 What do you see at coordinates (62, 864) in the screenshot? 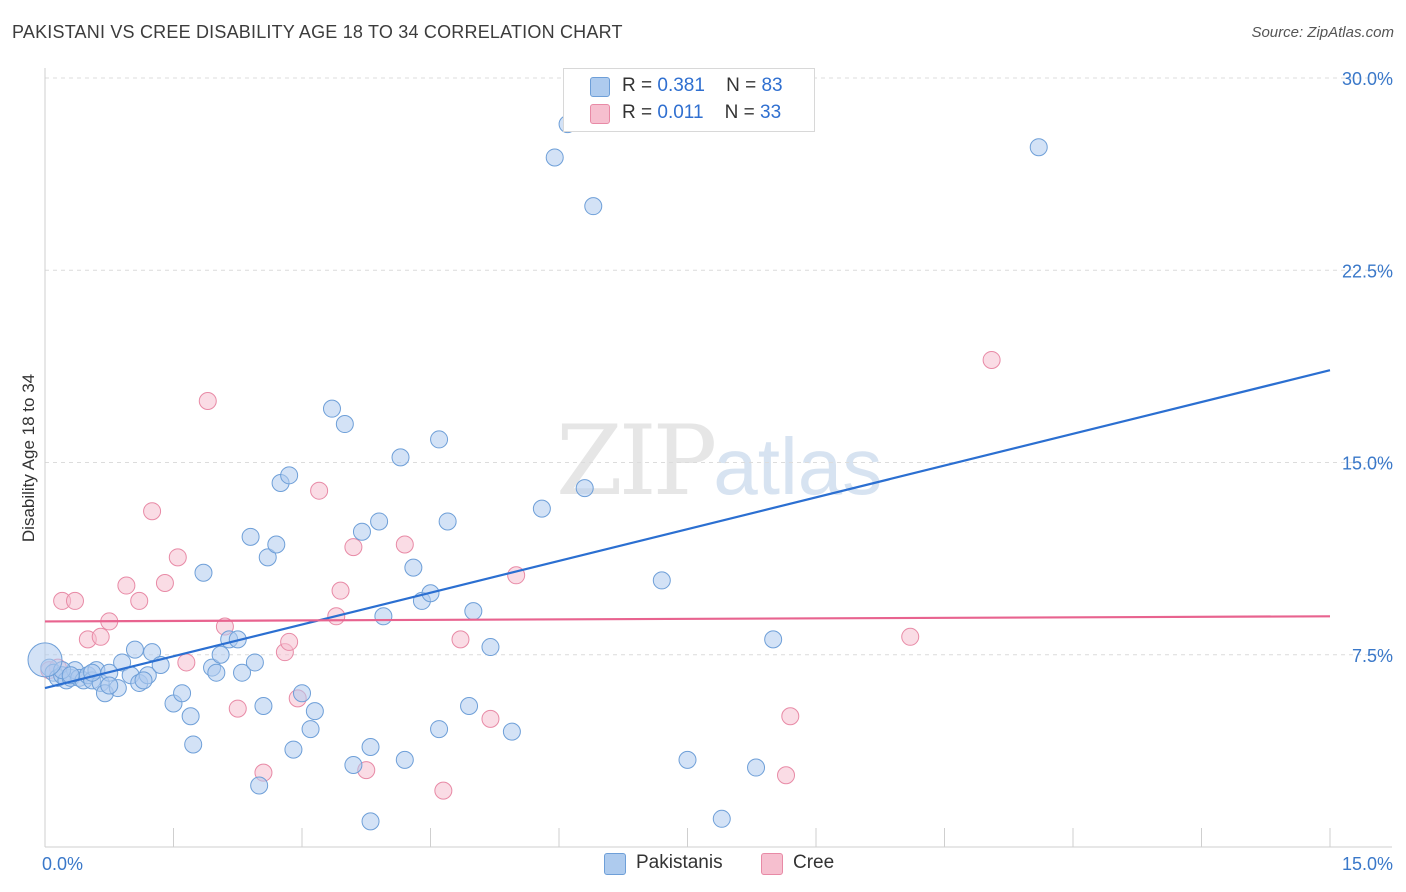
I see `x-tick-label: 0.0%` at bounding box center [62, 864].